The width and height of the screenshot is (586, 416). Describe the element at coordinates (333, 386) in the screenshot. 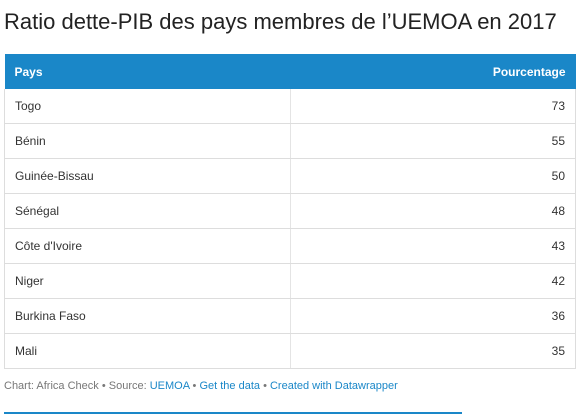

I see `datawrapper-link: Created with Datawrapper` at that location.